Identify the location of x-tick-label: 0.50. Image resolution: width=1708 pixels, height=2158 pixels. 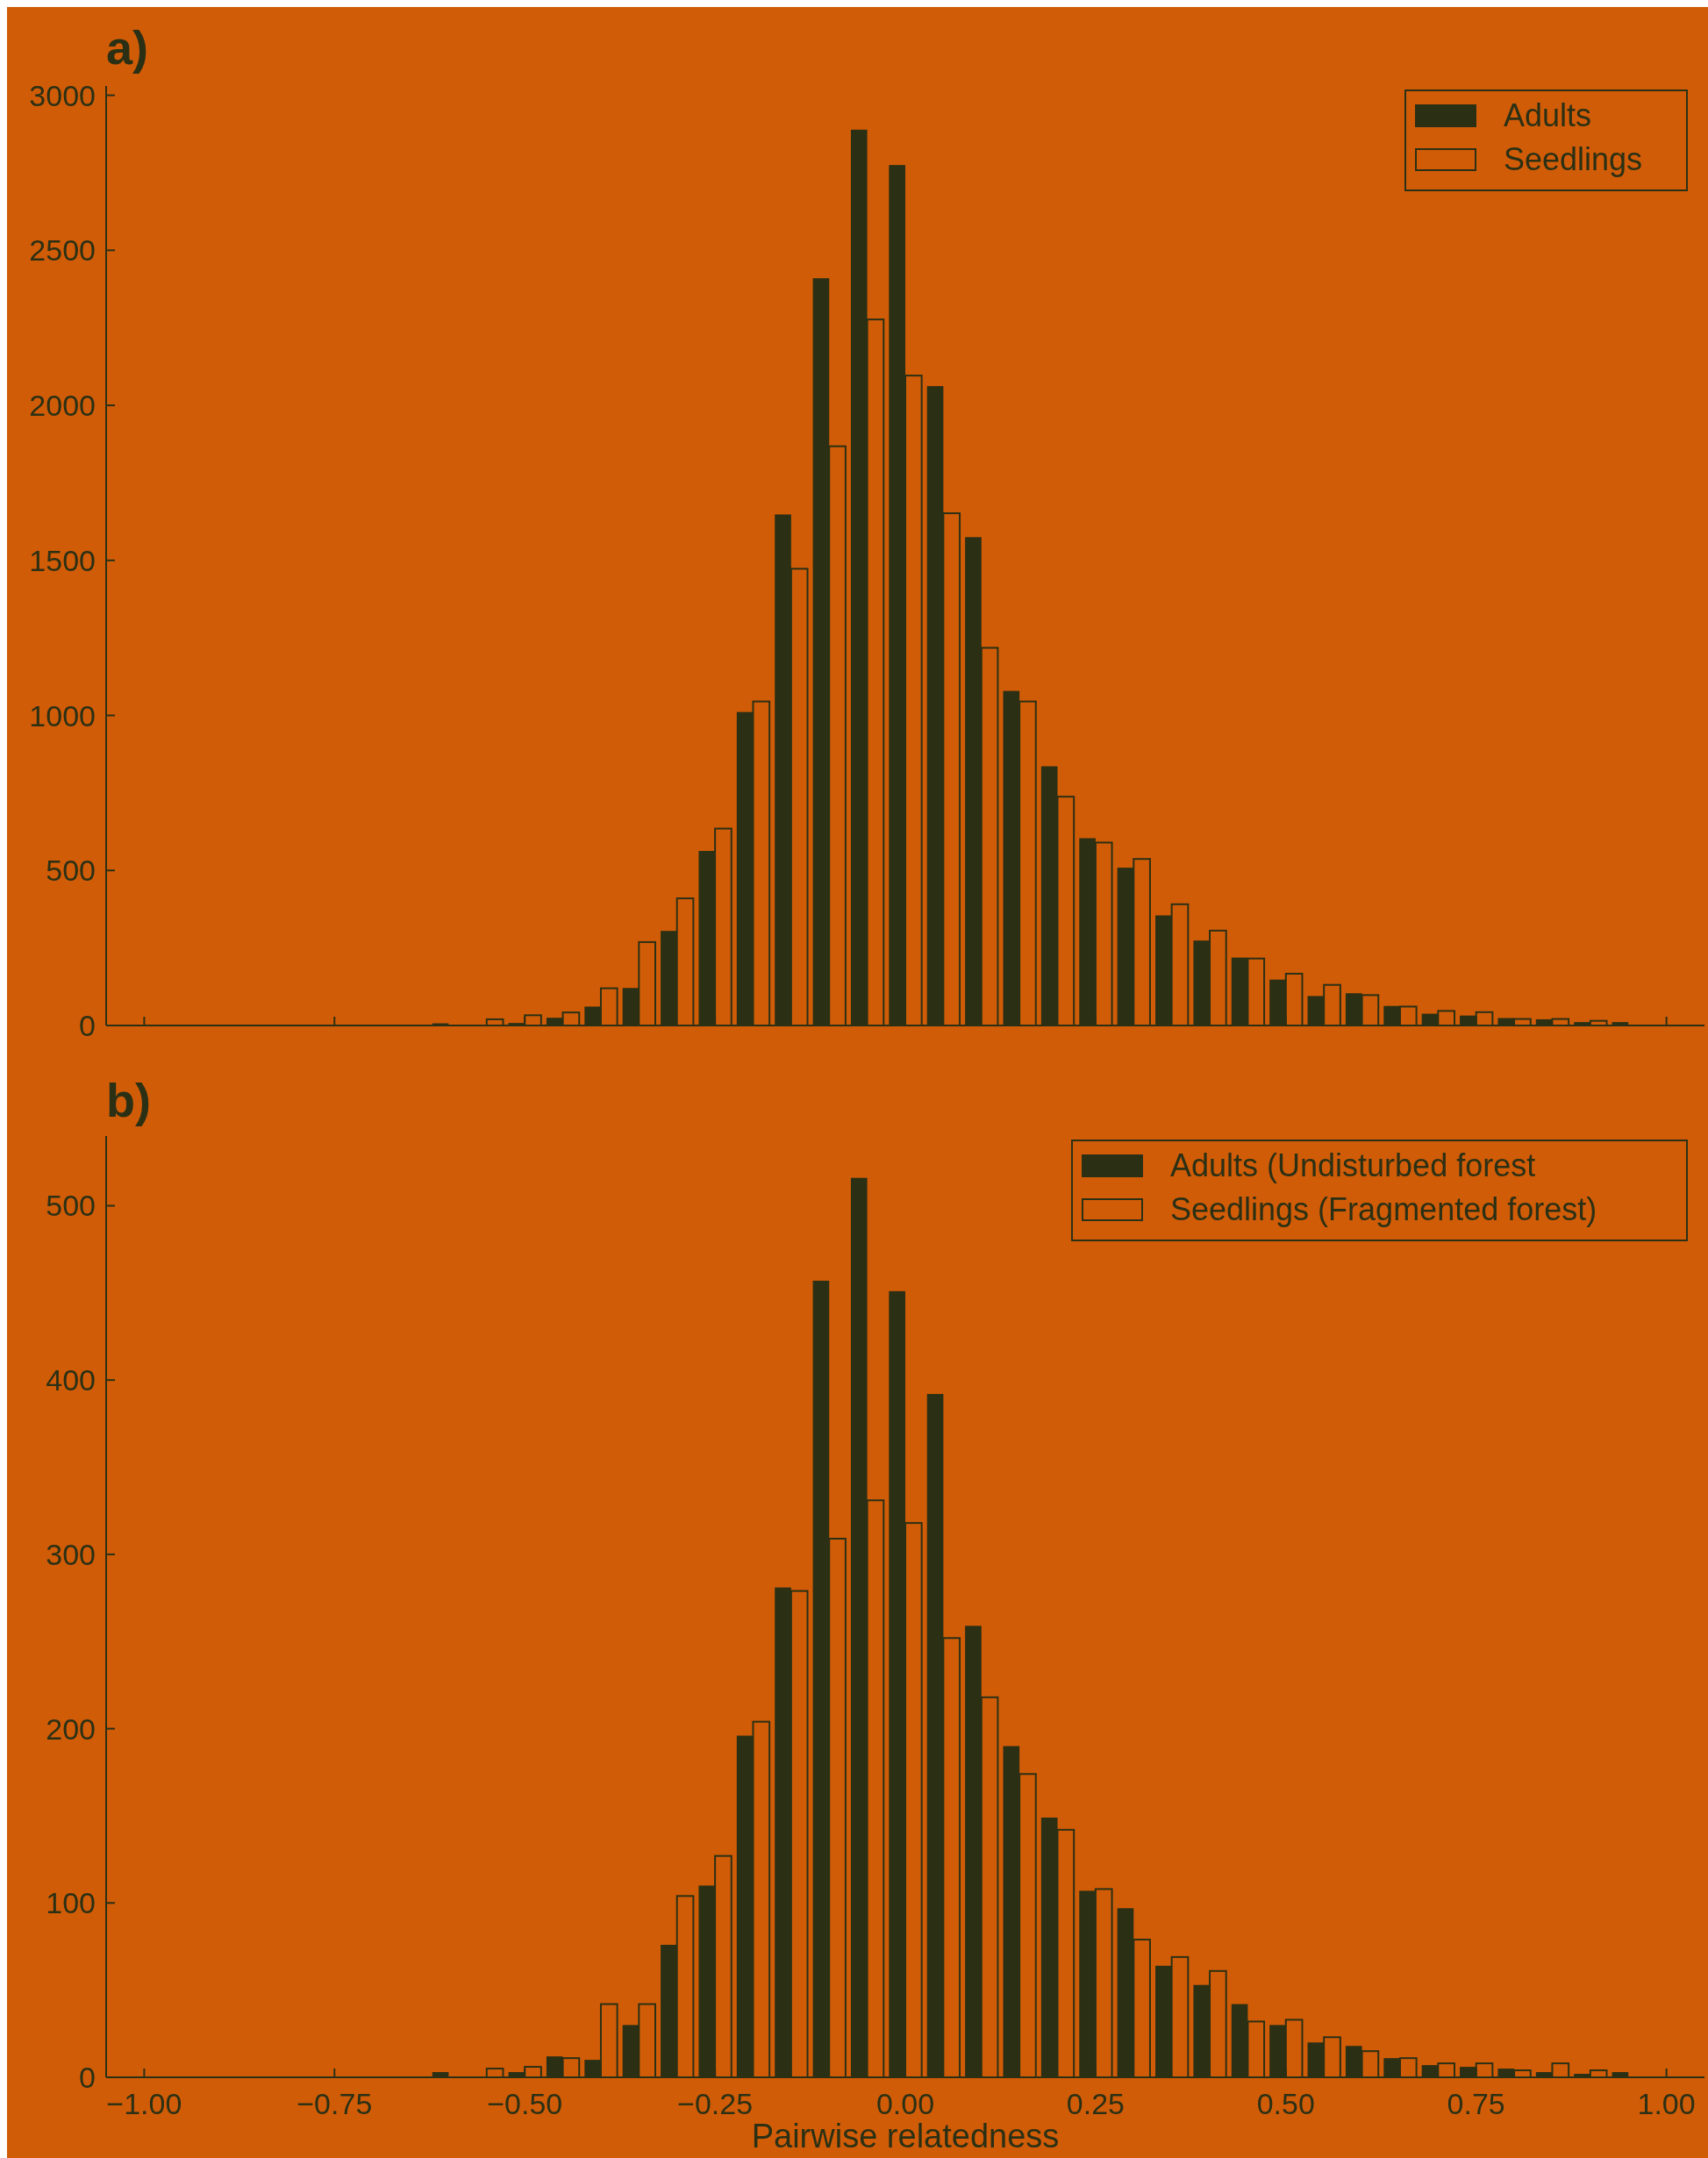
(1285, 2103).